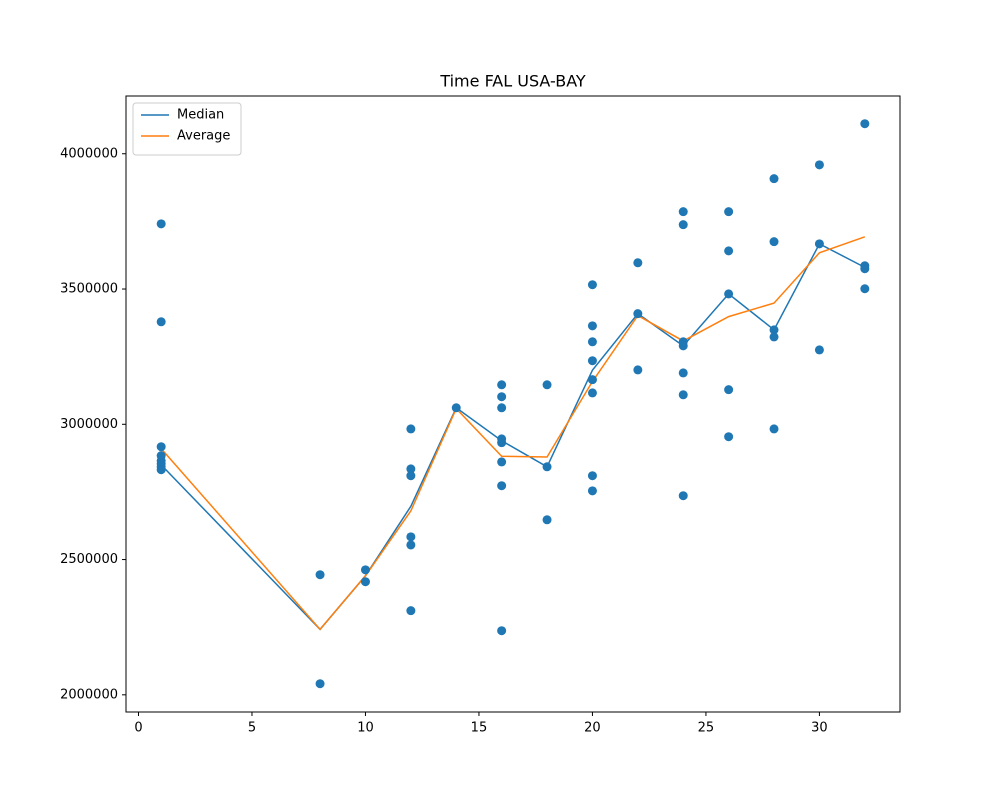 The height and width of the screenshot is (800, 1000). Describe the element at coordinates (138, 728) in the screenshot. I see `x-tick-label: 0` at that location.